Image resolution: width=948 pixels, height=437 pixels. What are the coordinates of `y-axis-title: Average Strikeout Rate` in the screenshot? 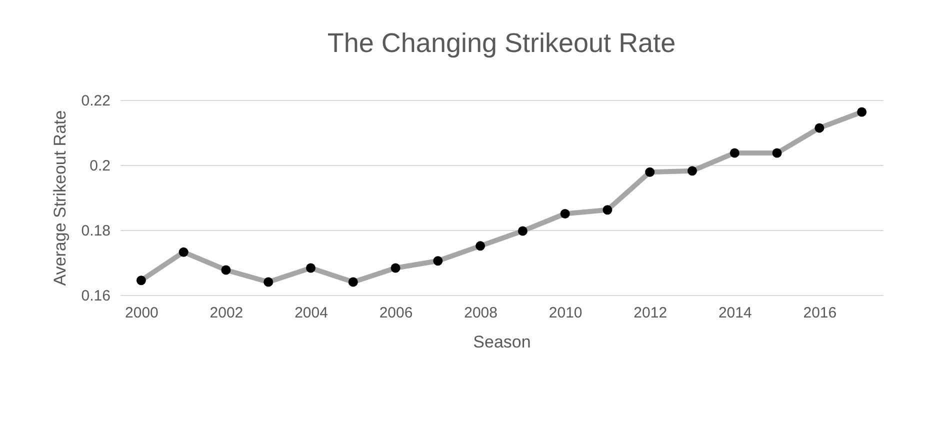 It's located at (60, 198).